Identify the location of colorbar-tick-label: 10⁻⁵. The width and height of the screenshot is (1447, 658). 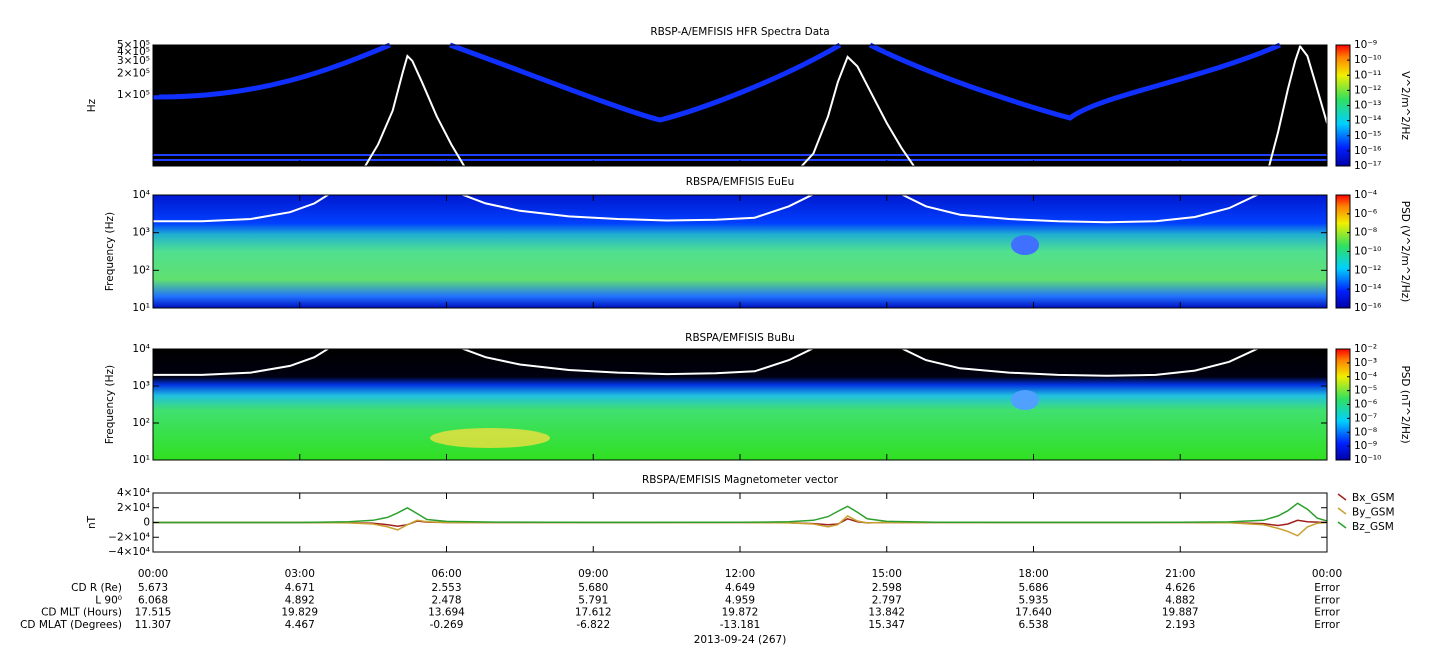
(1365, 391).